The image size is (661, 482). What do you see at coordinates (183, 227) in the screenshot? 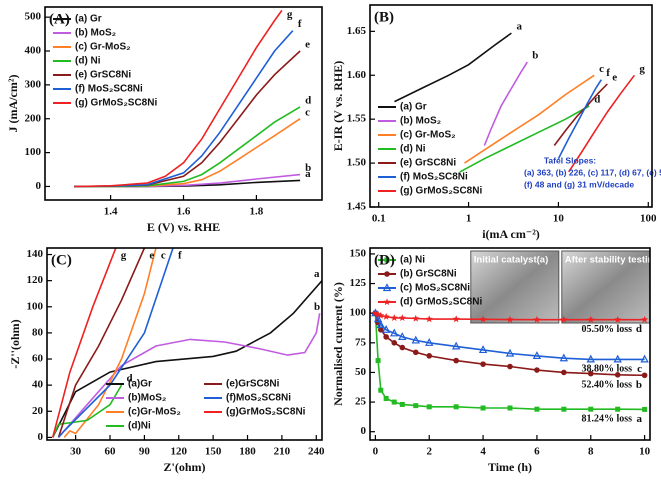
I see `x-axis-label: E (V) vs. RHE` at bounding box center [183, 227].